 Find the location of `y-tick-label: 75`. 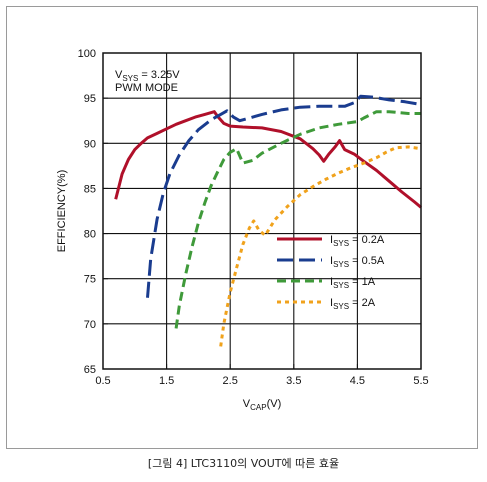

y-tick-label: 75 is located at coordinates (90, 280).